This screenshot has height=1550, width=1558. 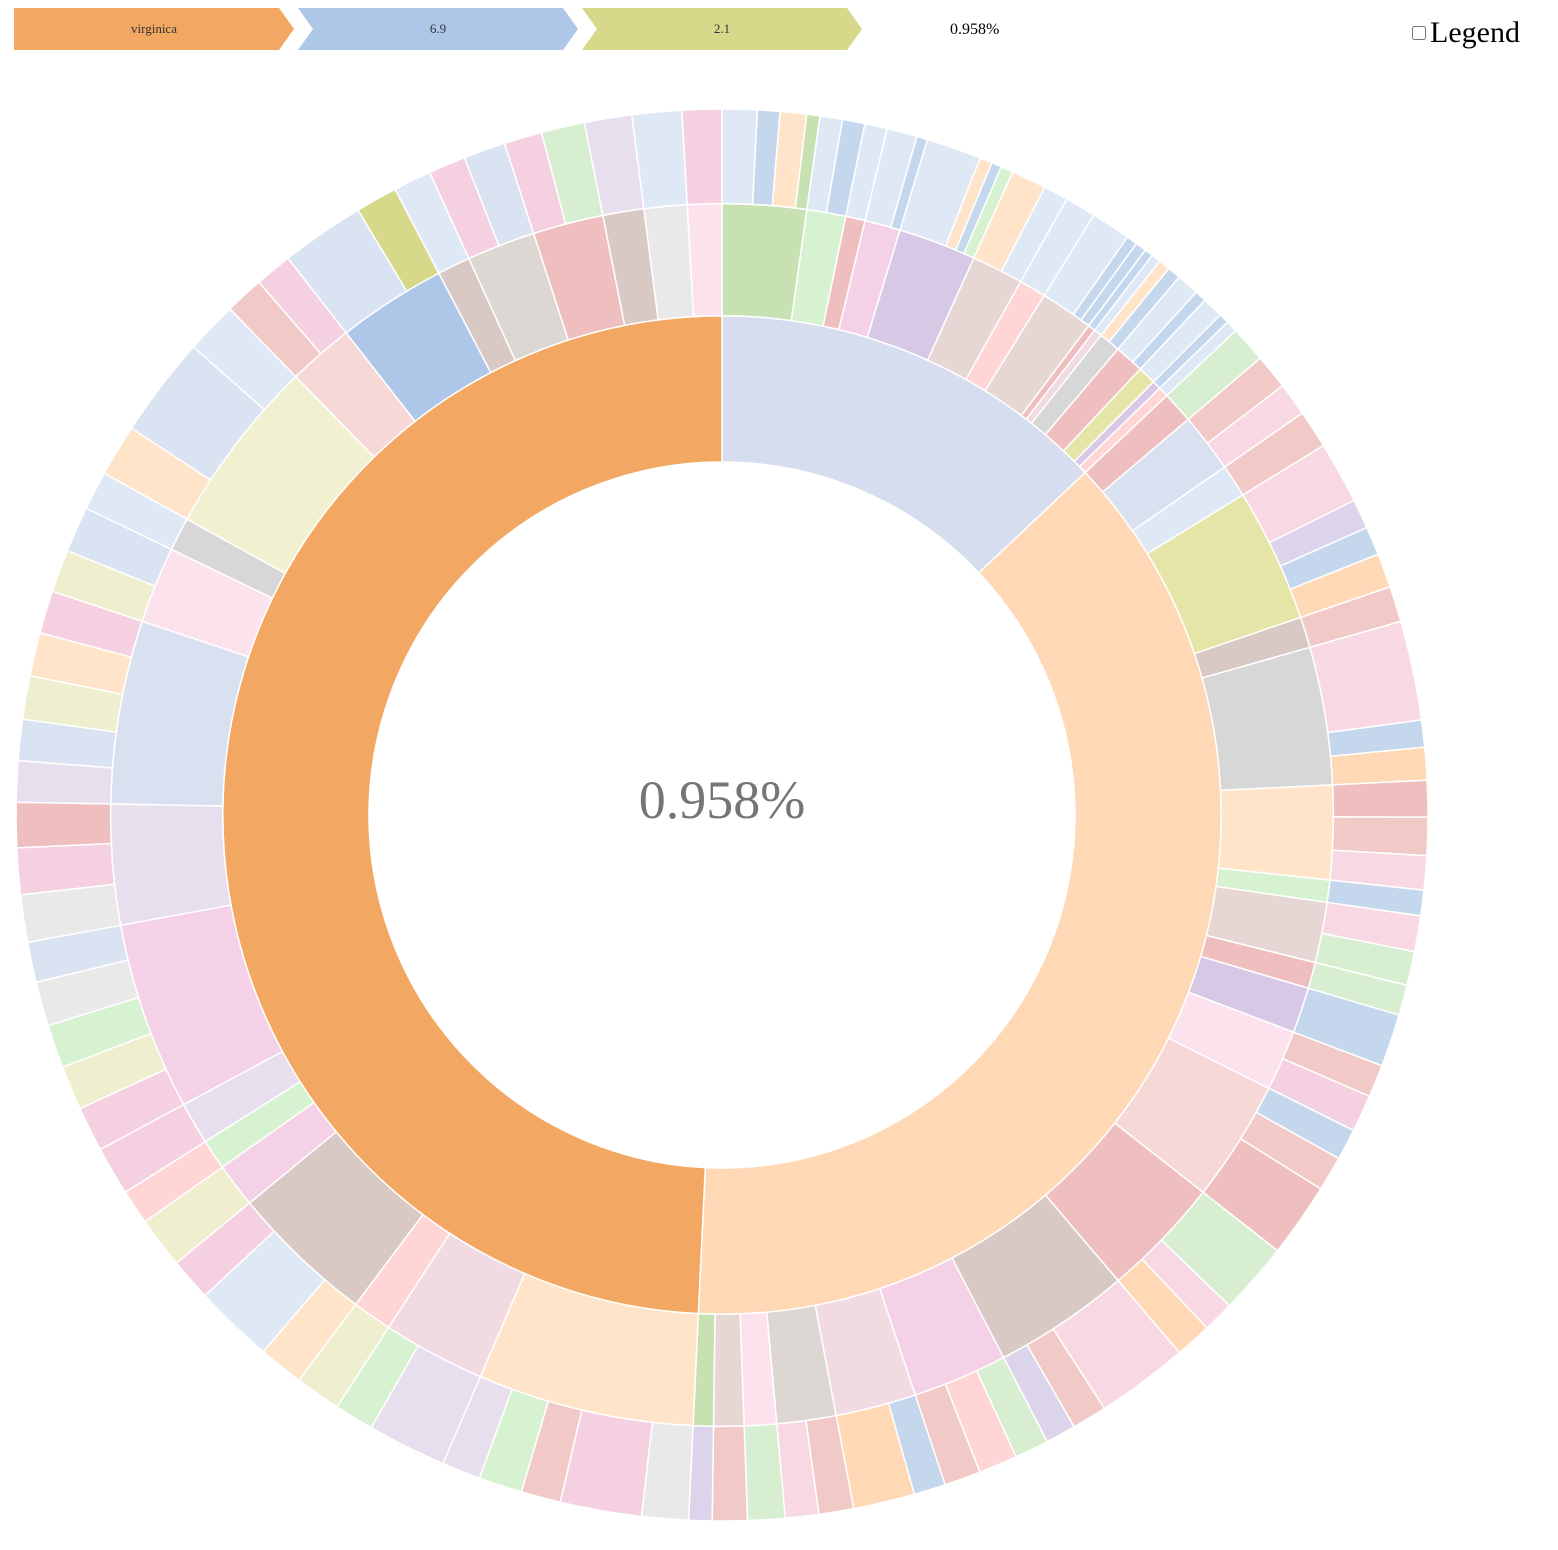 What do you see at coordinates (975, 29) in the screenshot?
I see `breadcrumb-percentage: 0.958%` at bounding box center [975, 29].